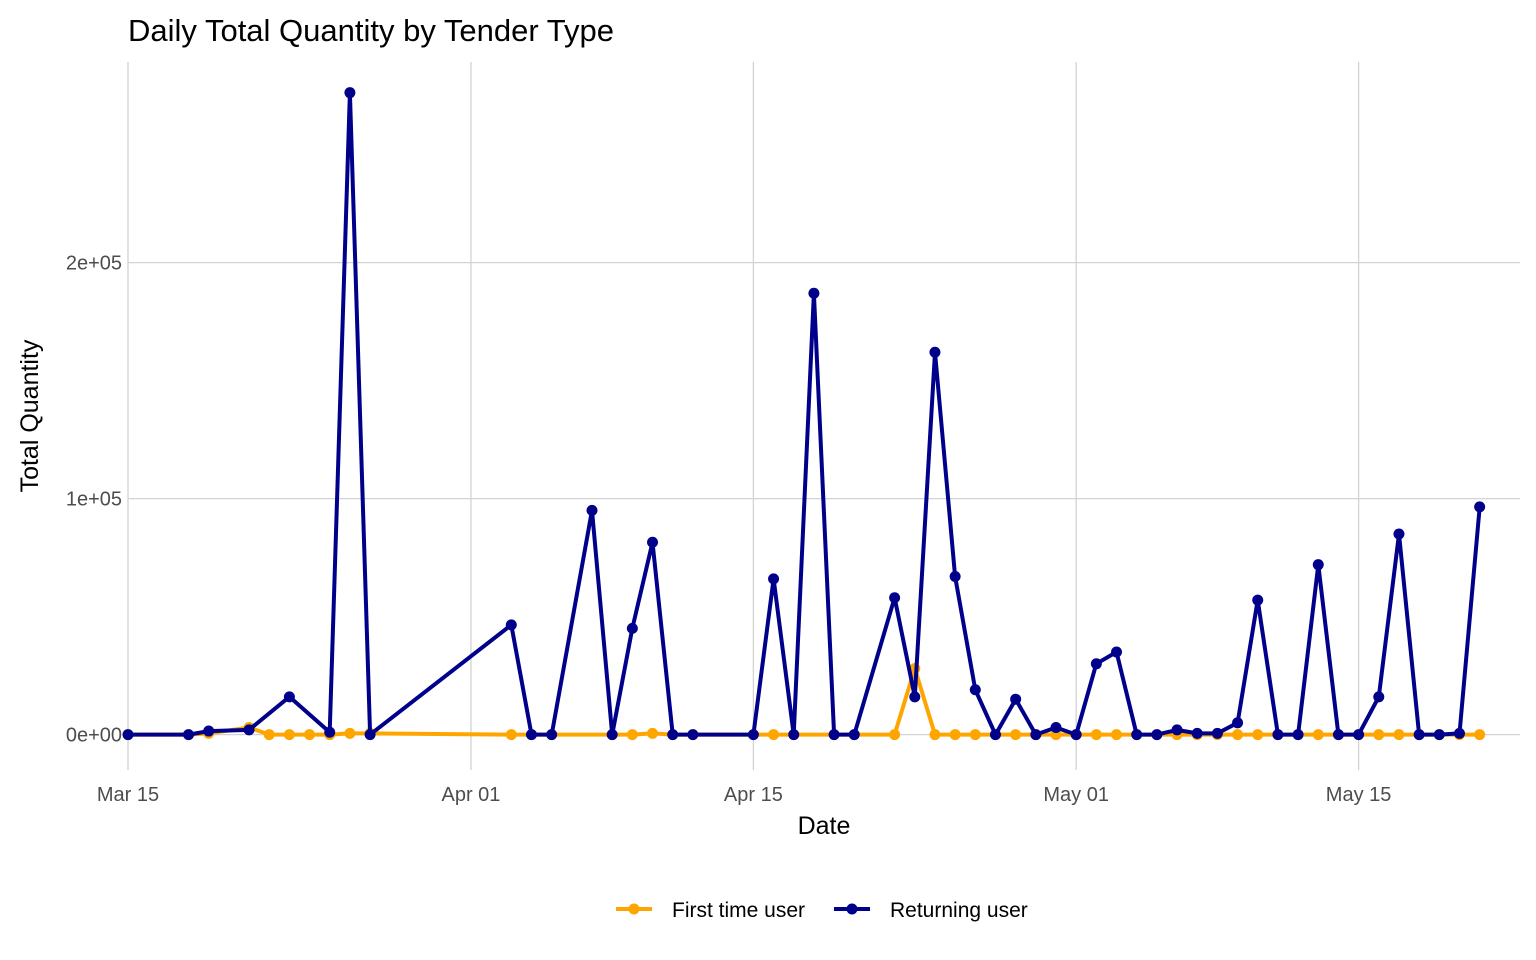 The height and width of the screenshot is (960, 1536). Describe the element at coordinates (1076, 795) in the screenshot. I see `x-tick-label: May 01` at that location.